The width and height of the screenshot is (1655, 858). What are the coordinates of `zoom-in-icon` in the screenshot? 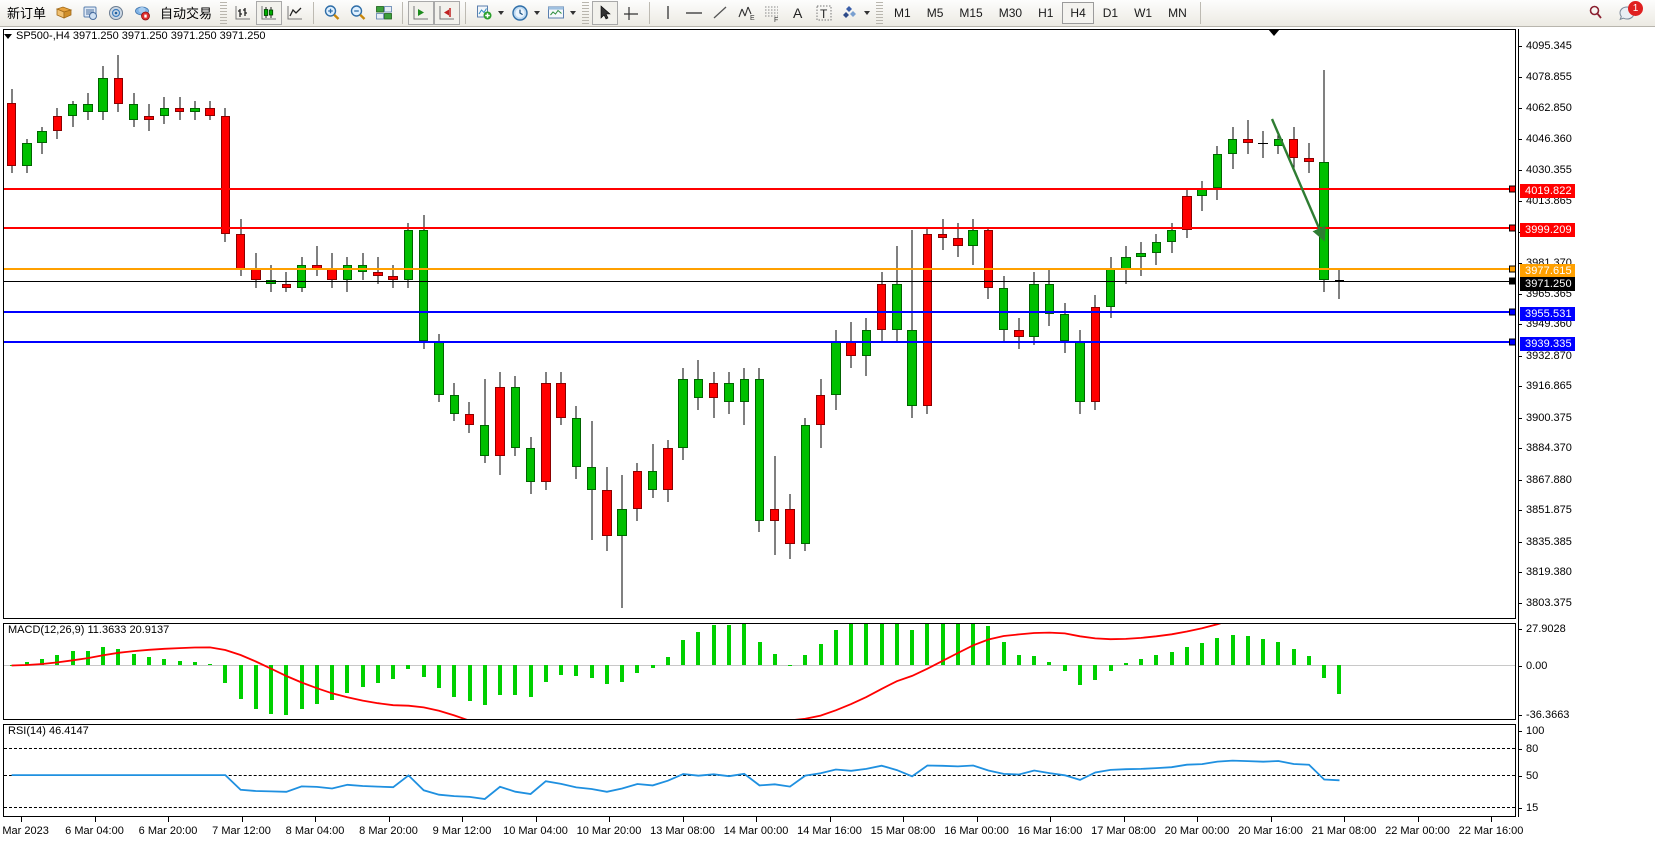 It's located at (332, 13).